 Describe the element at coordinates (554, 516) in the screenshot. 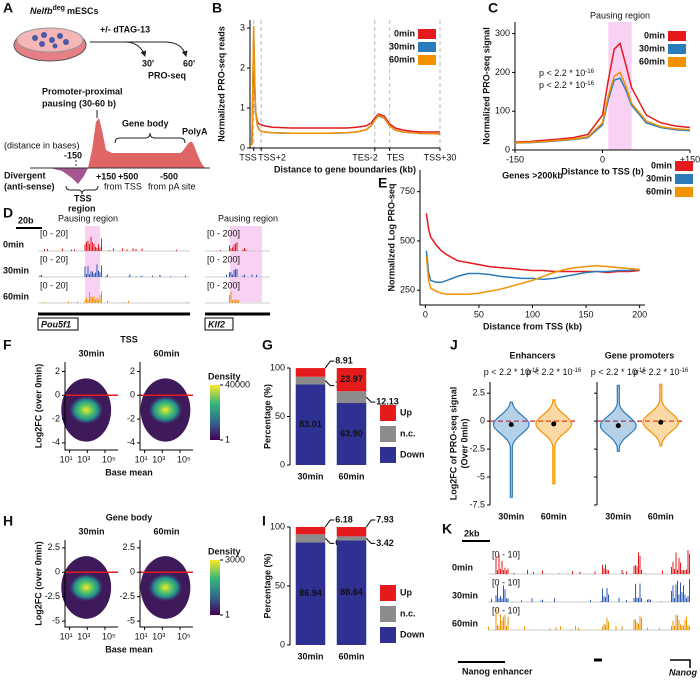

I see `x-tick-label: 60min` at that location.